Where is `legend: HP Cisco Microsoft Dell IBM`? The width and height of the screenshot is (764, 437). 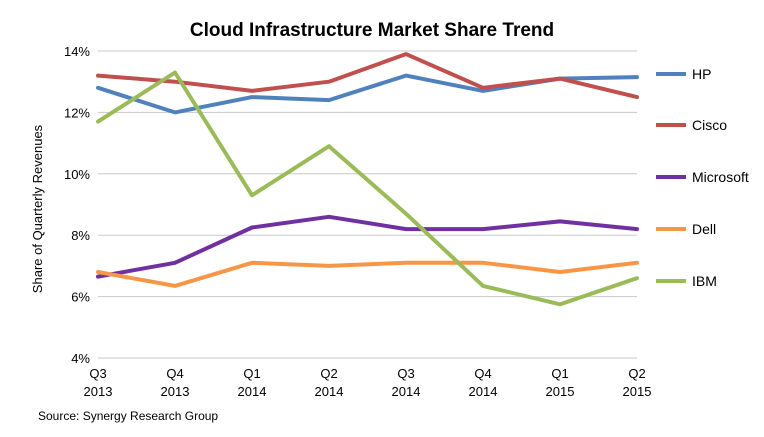
legend: HP Cisco Microsoft Dell IBM is located at coordinates (702, 177).